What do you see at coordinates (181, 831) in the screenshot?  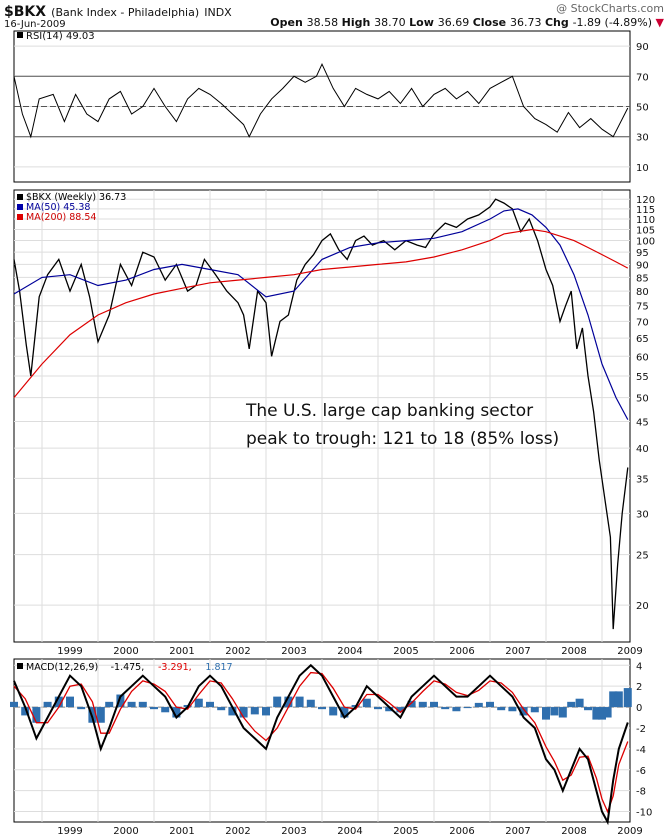 I see `macd-x-tick-label: 2001` at bounding box center [181, 831].